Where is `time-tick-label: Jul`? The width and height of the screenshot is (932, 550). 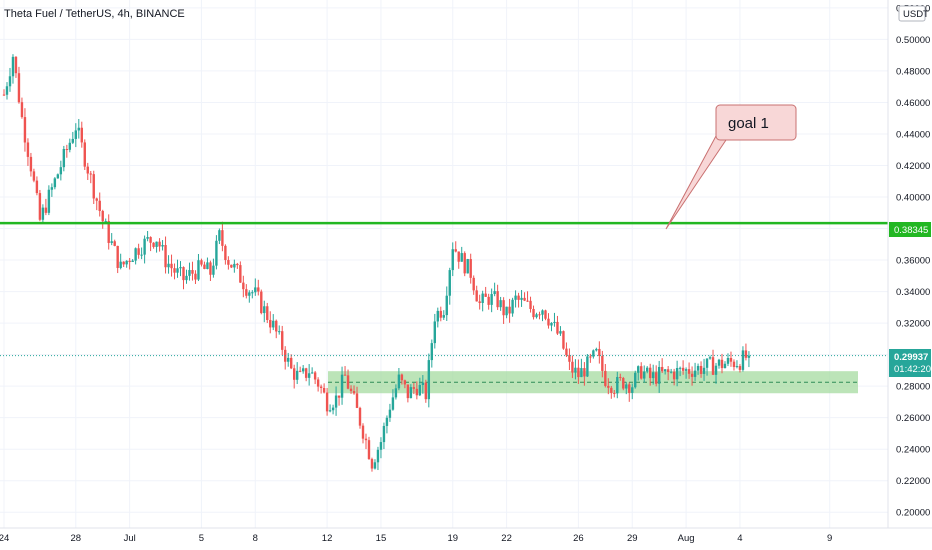 time-tick-label: Jul is located at coordinates (130, 538).